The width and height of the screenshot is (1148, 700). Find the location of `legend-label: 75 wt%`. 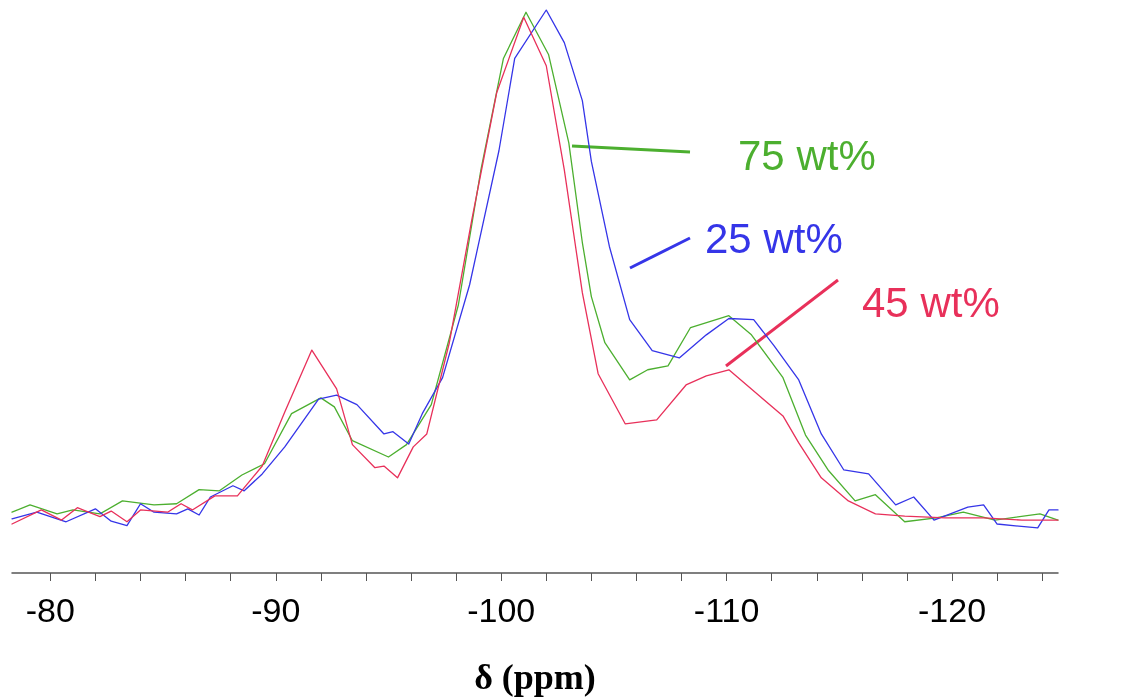

legend-label: 75 wt% is located at coordinates (807, 155).